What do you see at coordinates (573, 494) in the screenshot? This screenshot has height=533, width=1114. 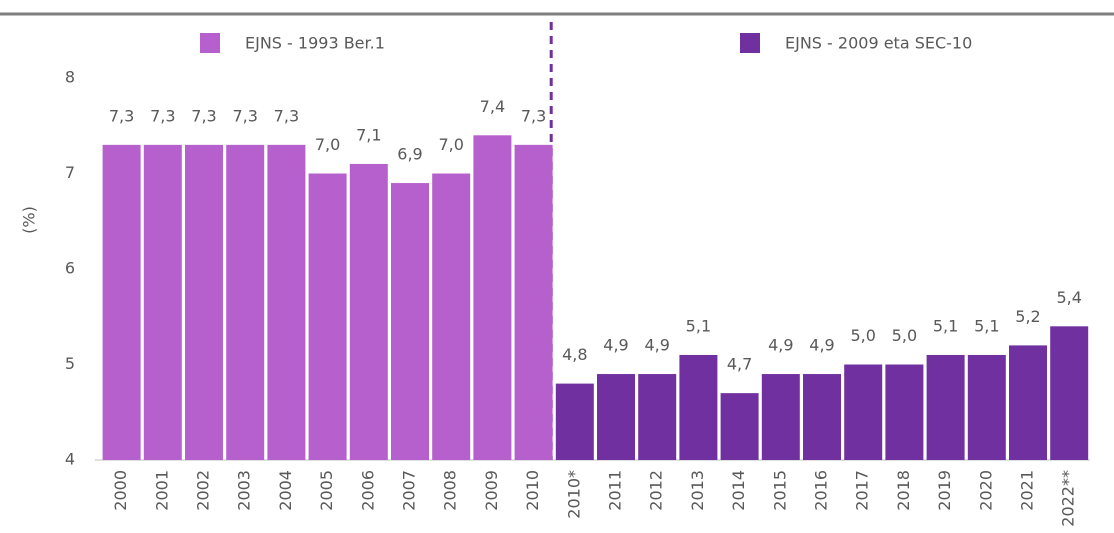 I see `x-tick-label: 2010*` at bounding box center [573, 494].